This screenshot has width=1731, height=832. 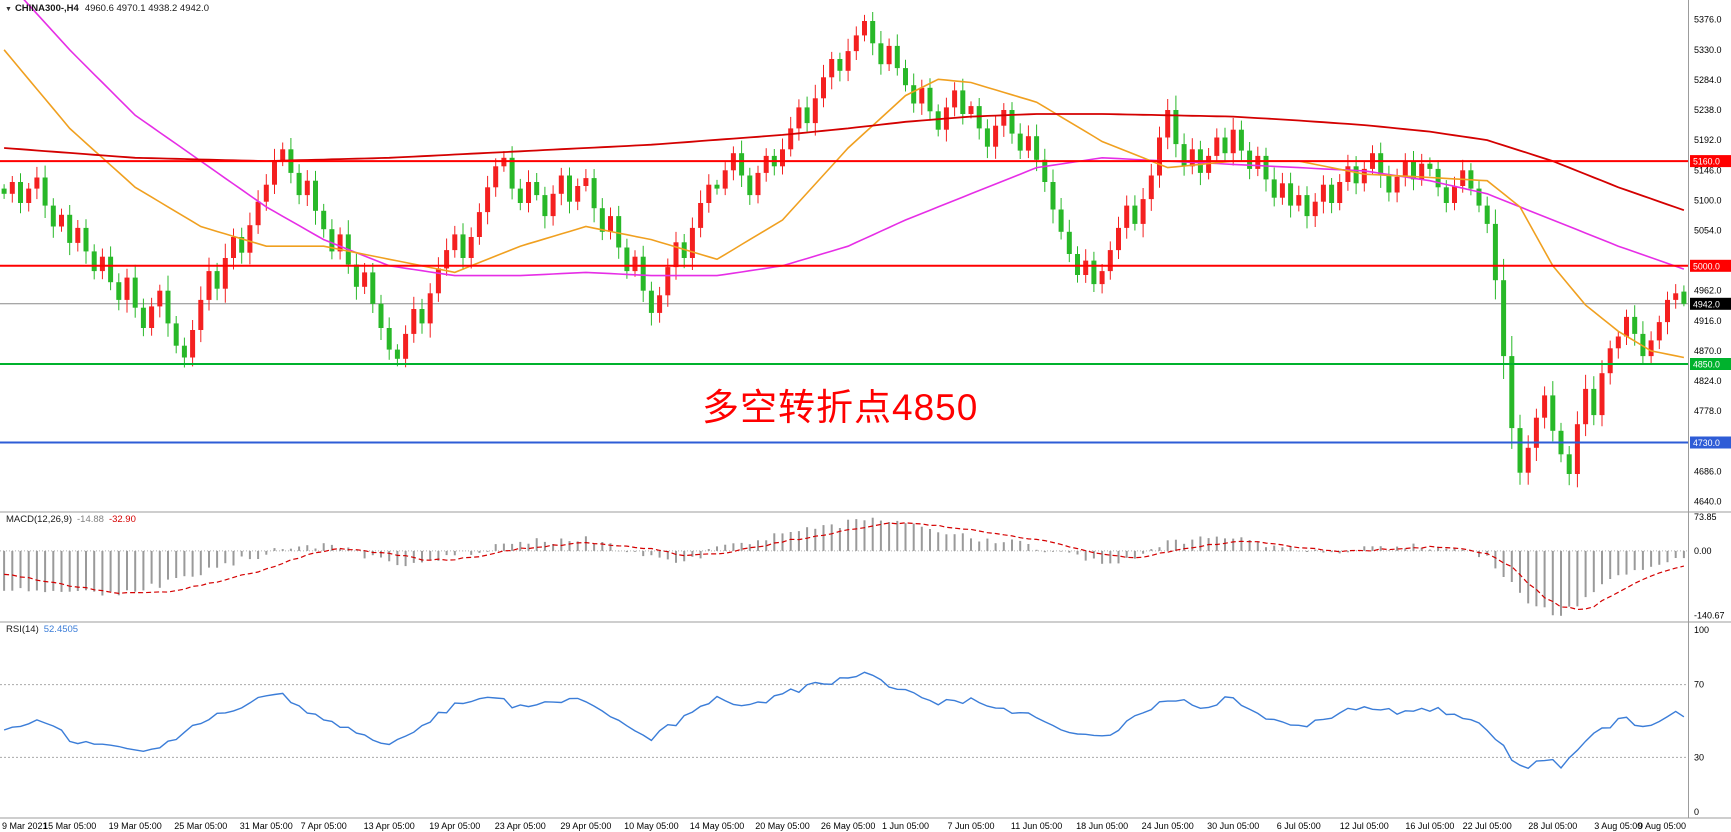 I want to click on macd-indicator-label: MACD(12,26,9) -14.88 -32.90, so click(x=71, y=519).